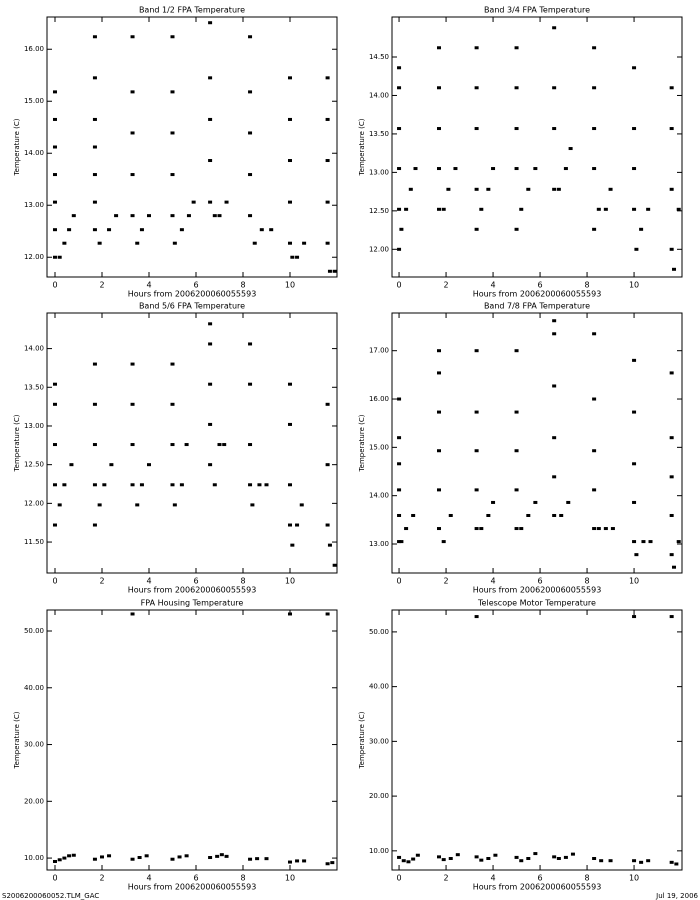 The width and height of the screenshot is (700, 900). Describe the element at coordinates (101, 878) in the screenshot. I see `x-tick-label: 2` at that location.